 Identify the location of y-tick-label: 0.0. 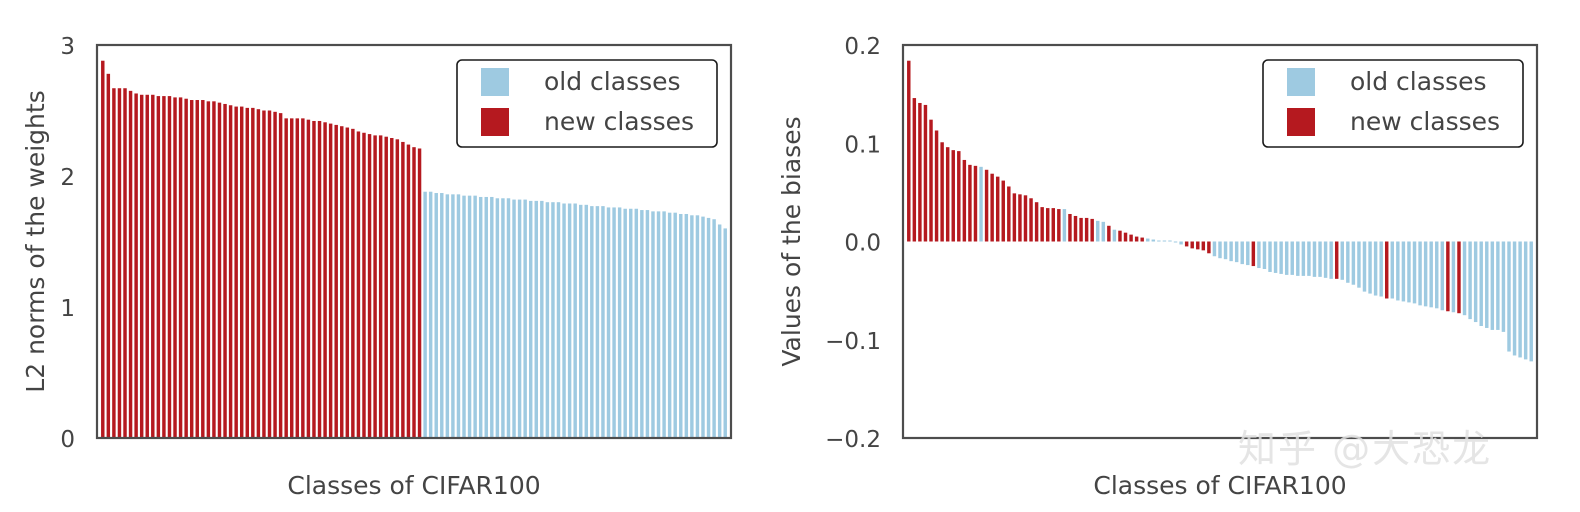
(862, 244).